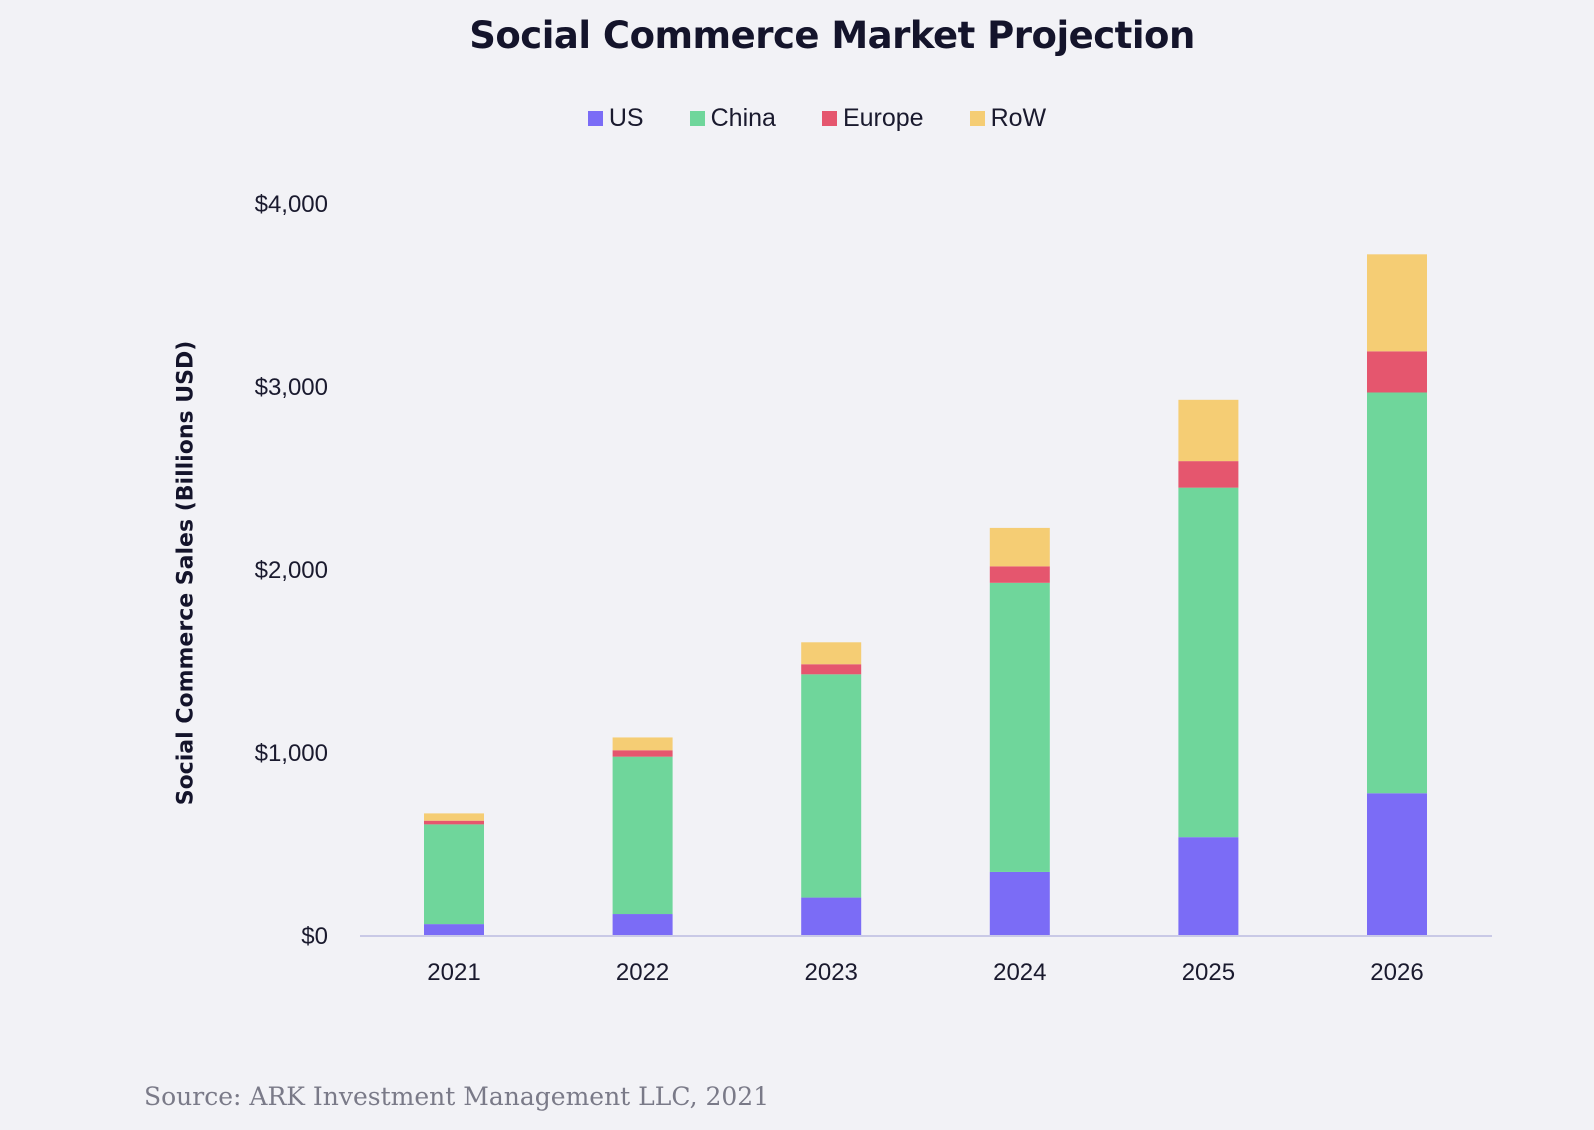  I want to click on legend-item-europe: Europe, so click(872, 118).